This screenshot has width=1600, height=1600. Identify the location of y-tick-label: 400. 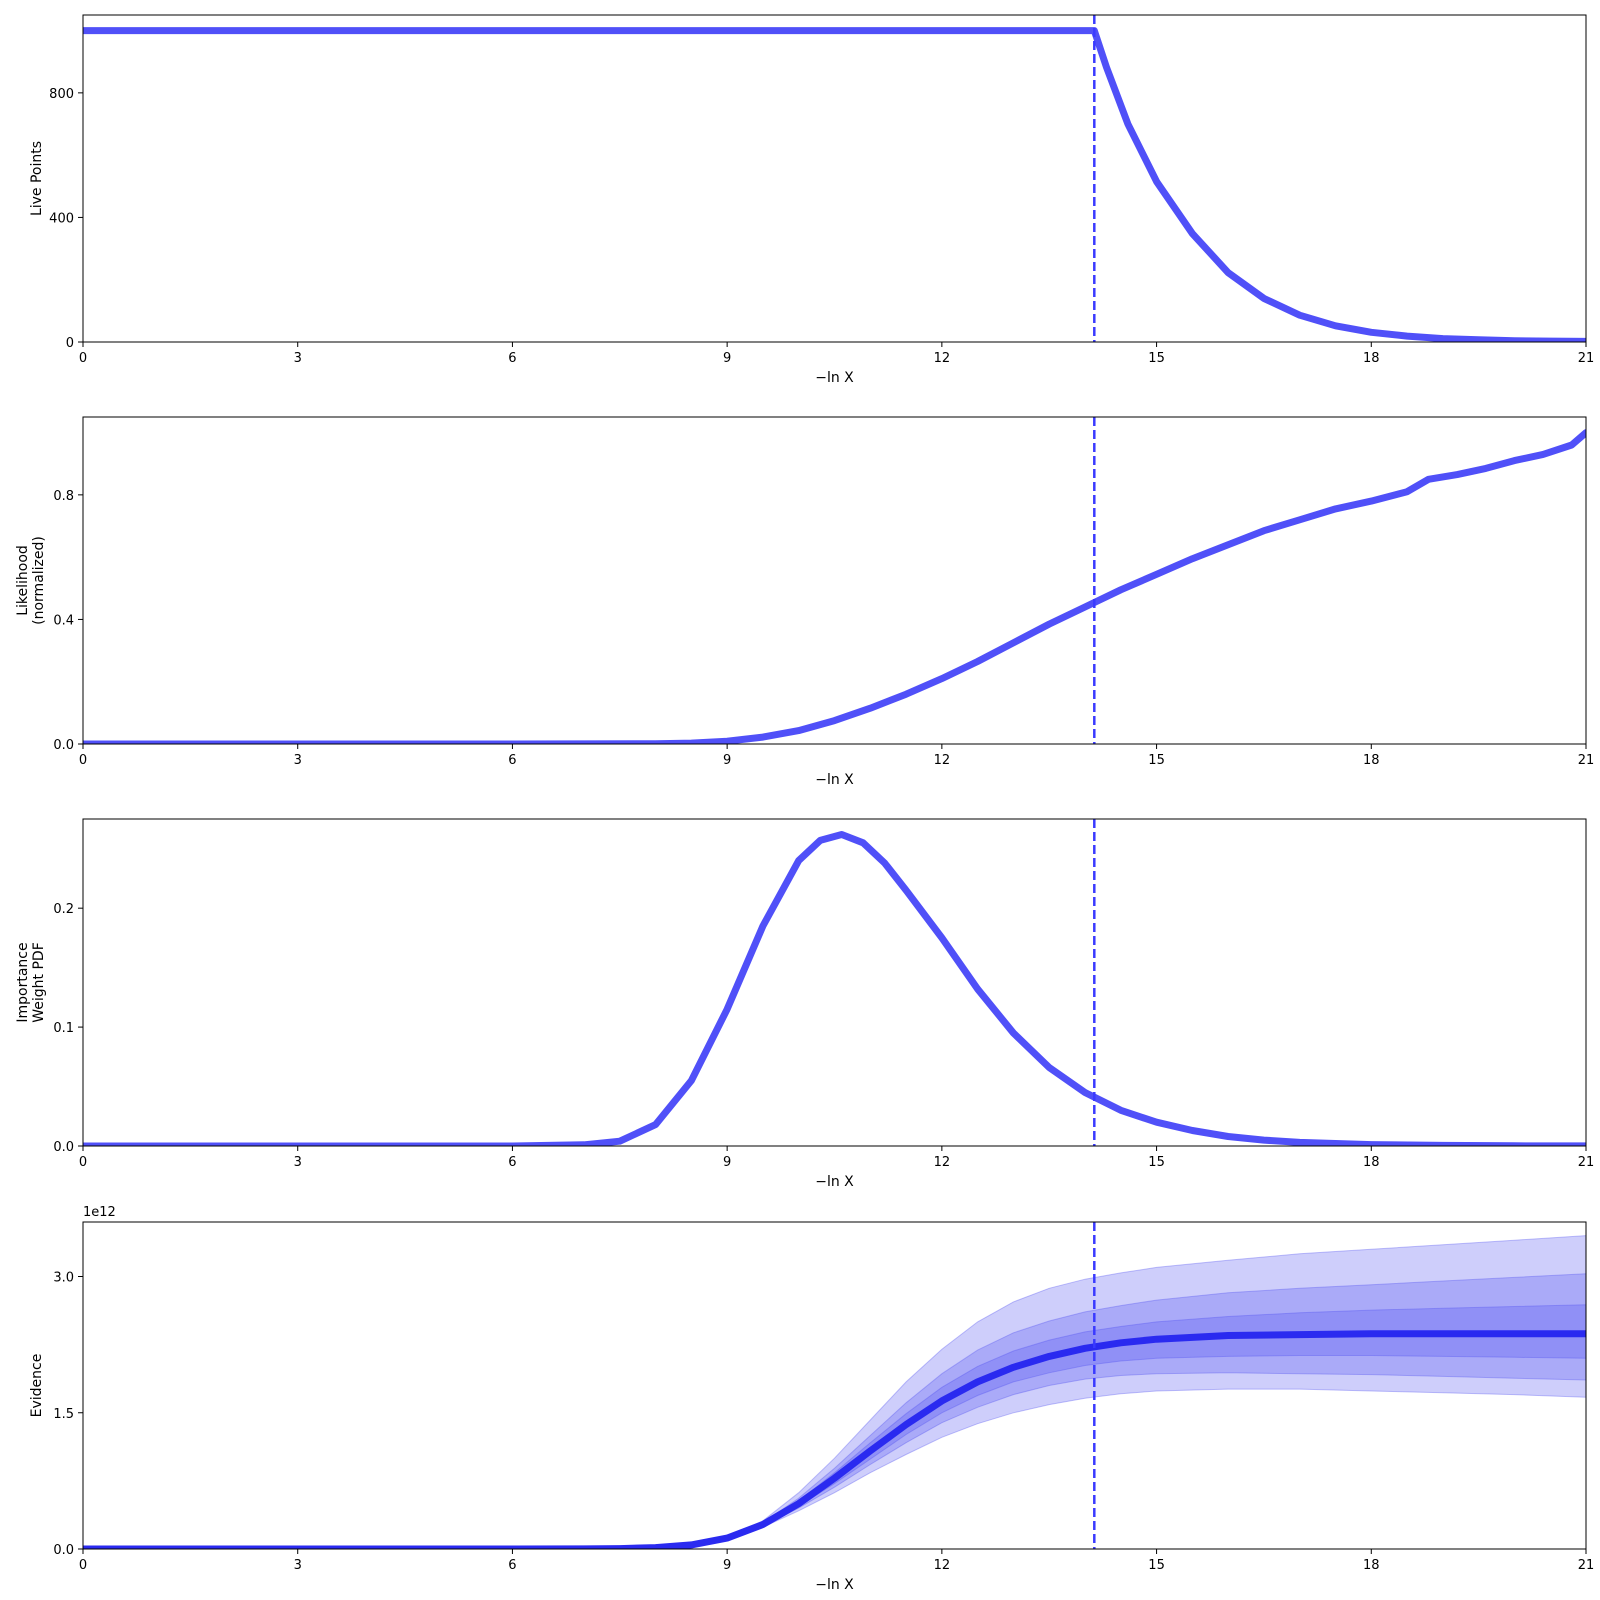
(61, 218).